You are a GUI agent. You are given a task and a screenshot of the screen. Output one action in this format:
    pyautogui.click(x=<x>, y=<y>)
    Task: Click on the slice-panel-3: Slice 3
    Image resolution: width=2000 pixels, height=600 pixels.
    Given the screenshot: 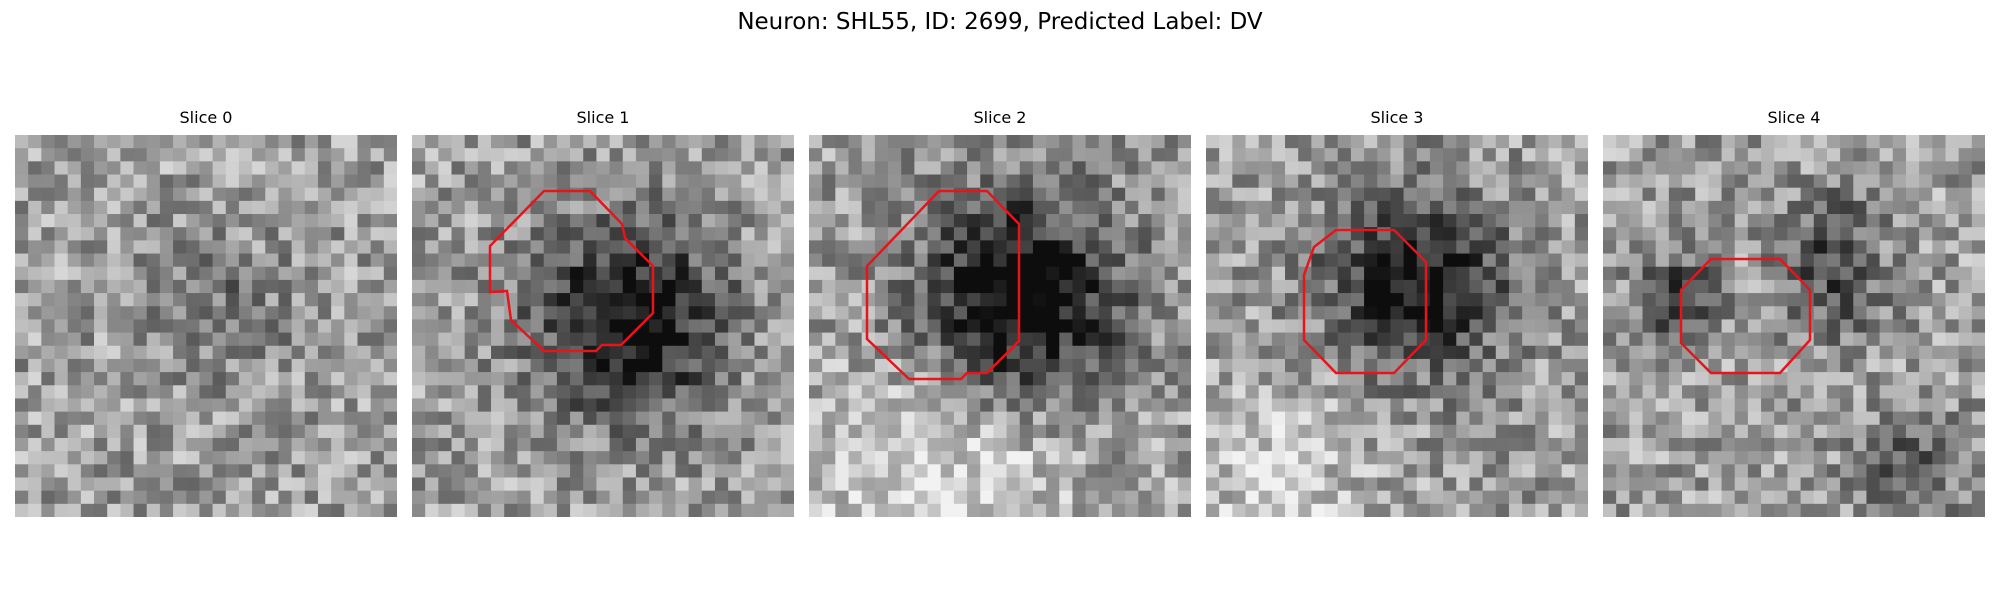 What is the action you would take?
    pyautogui.click(x=1397, y=312)
    